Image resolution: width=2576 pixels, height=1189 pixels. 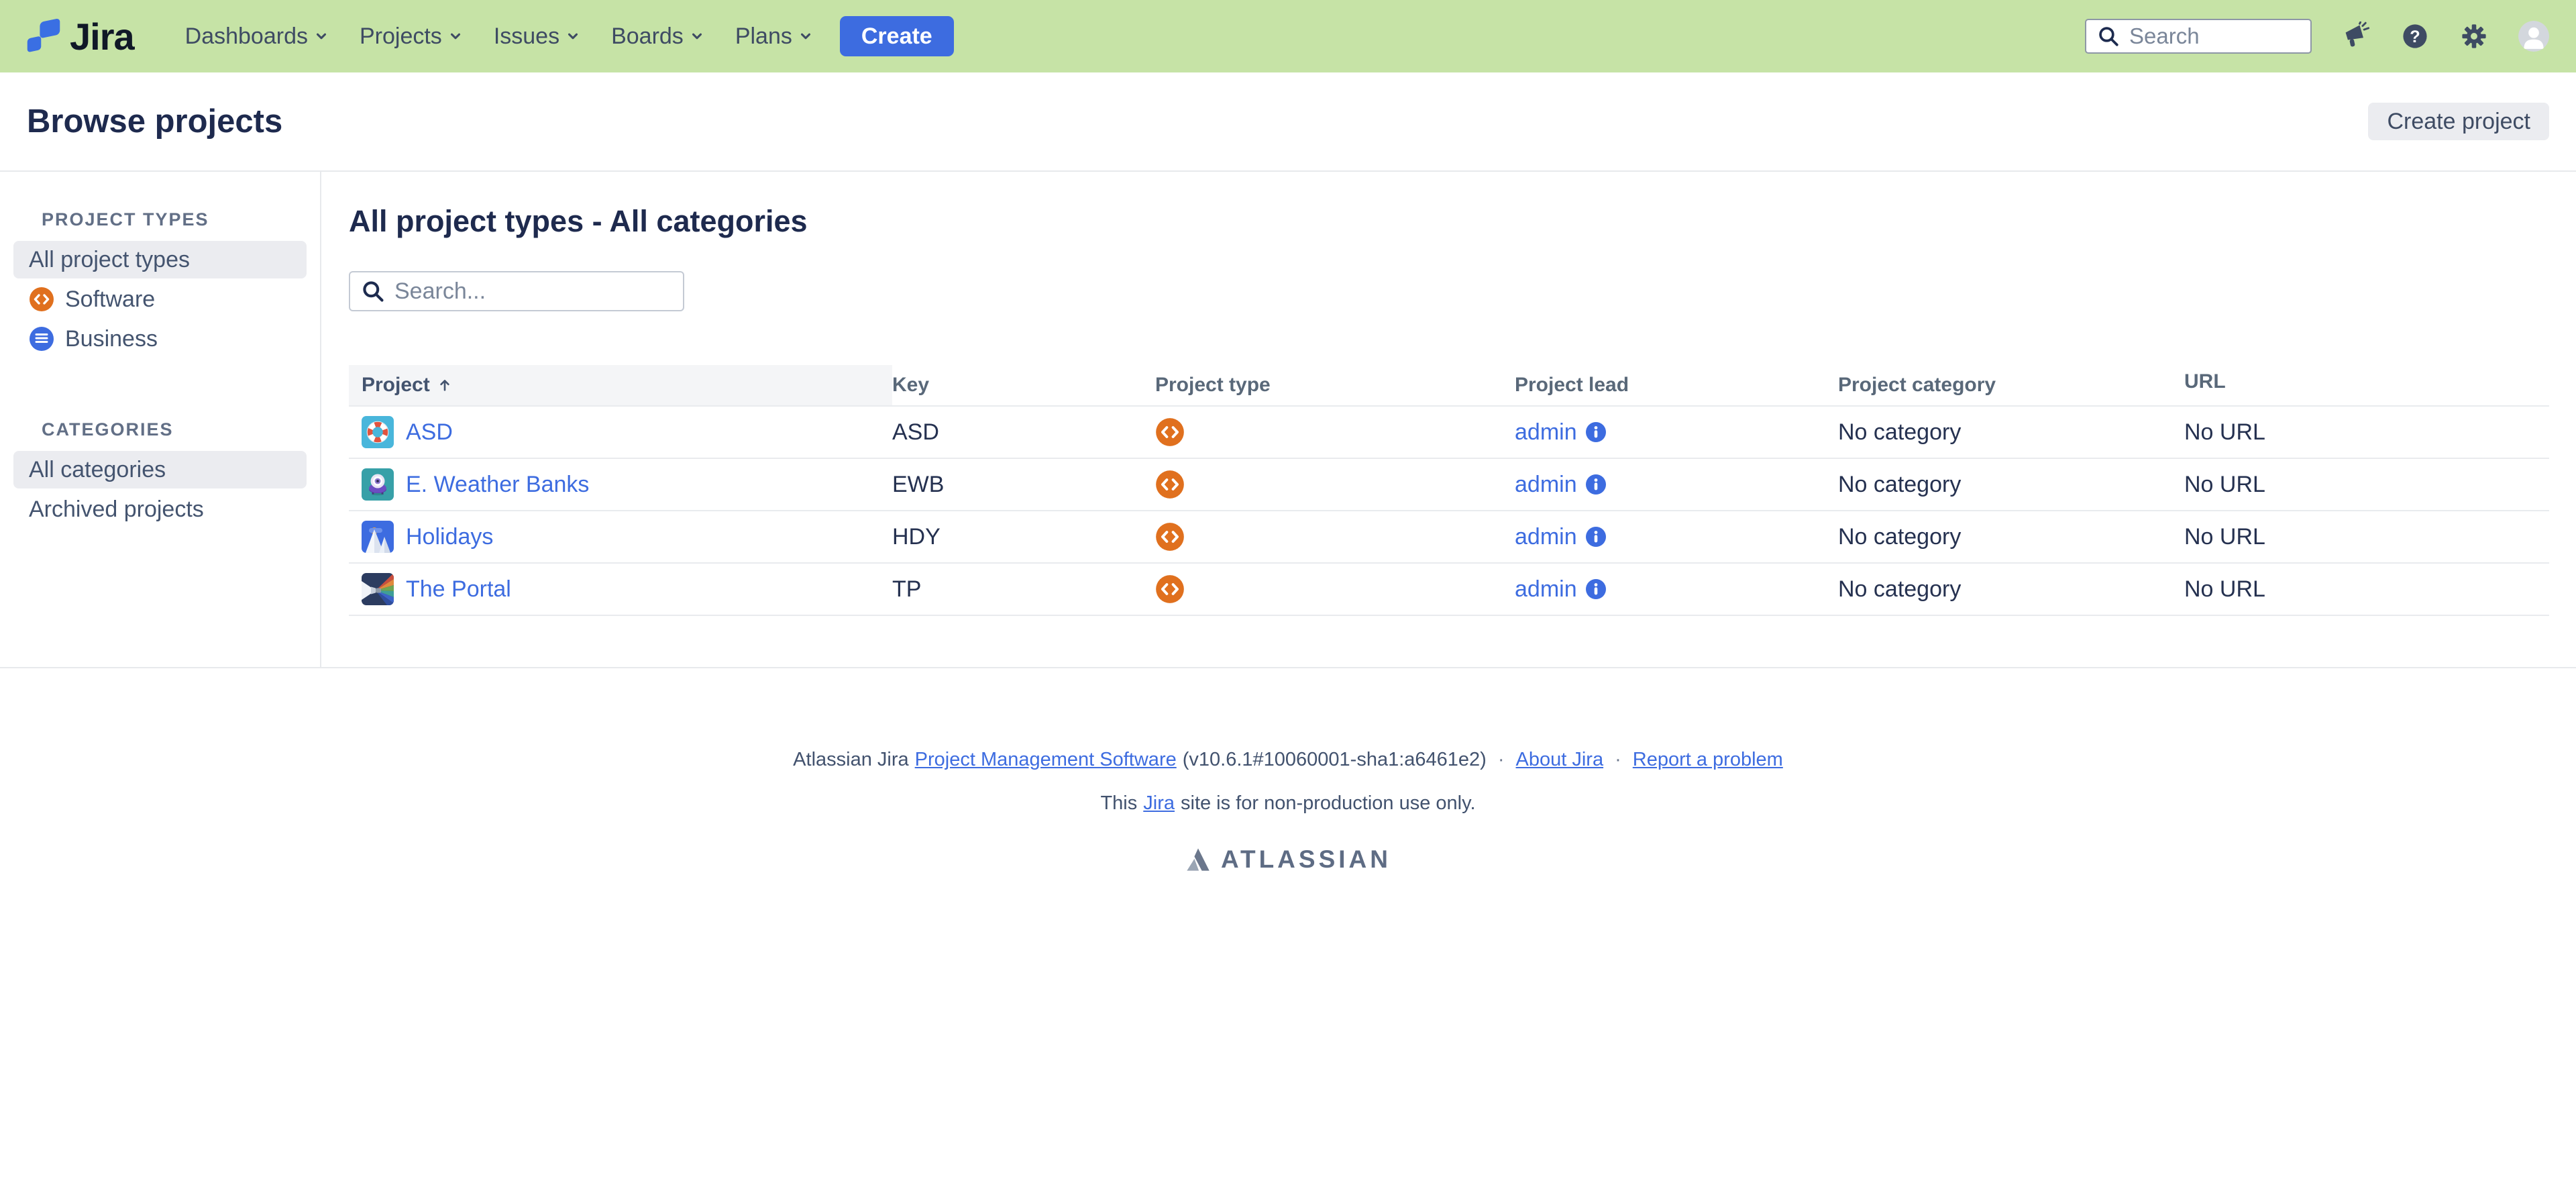 I want to click on atlassian-mark-icon, so click(x=1198, y=859).